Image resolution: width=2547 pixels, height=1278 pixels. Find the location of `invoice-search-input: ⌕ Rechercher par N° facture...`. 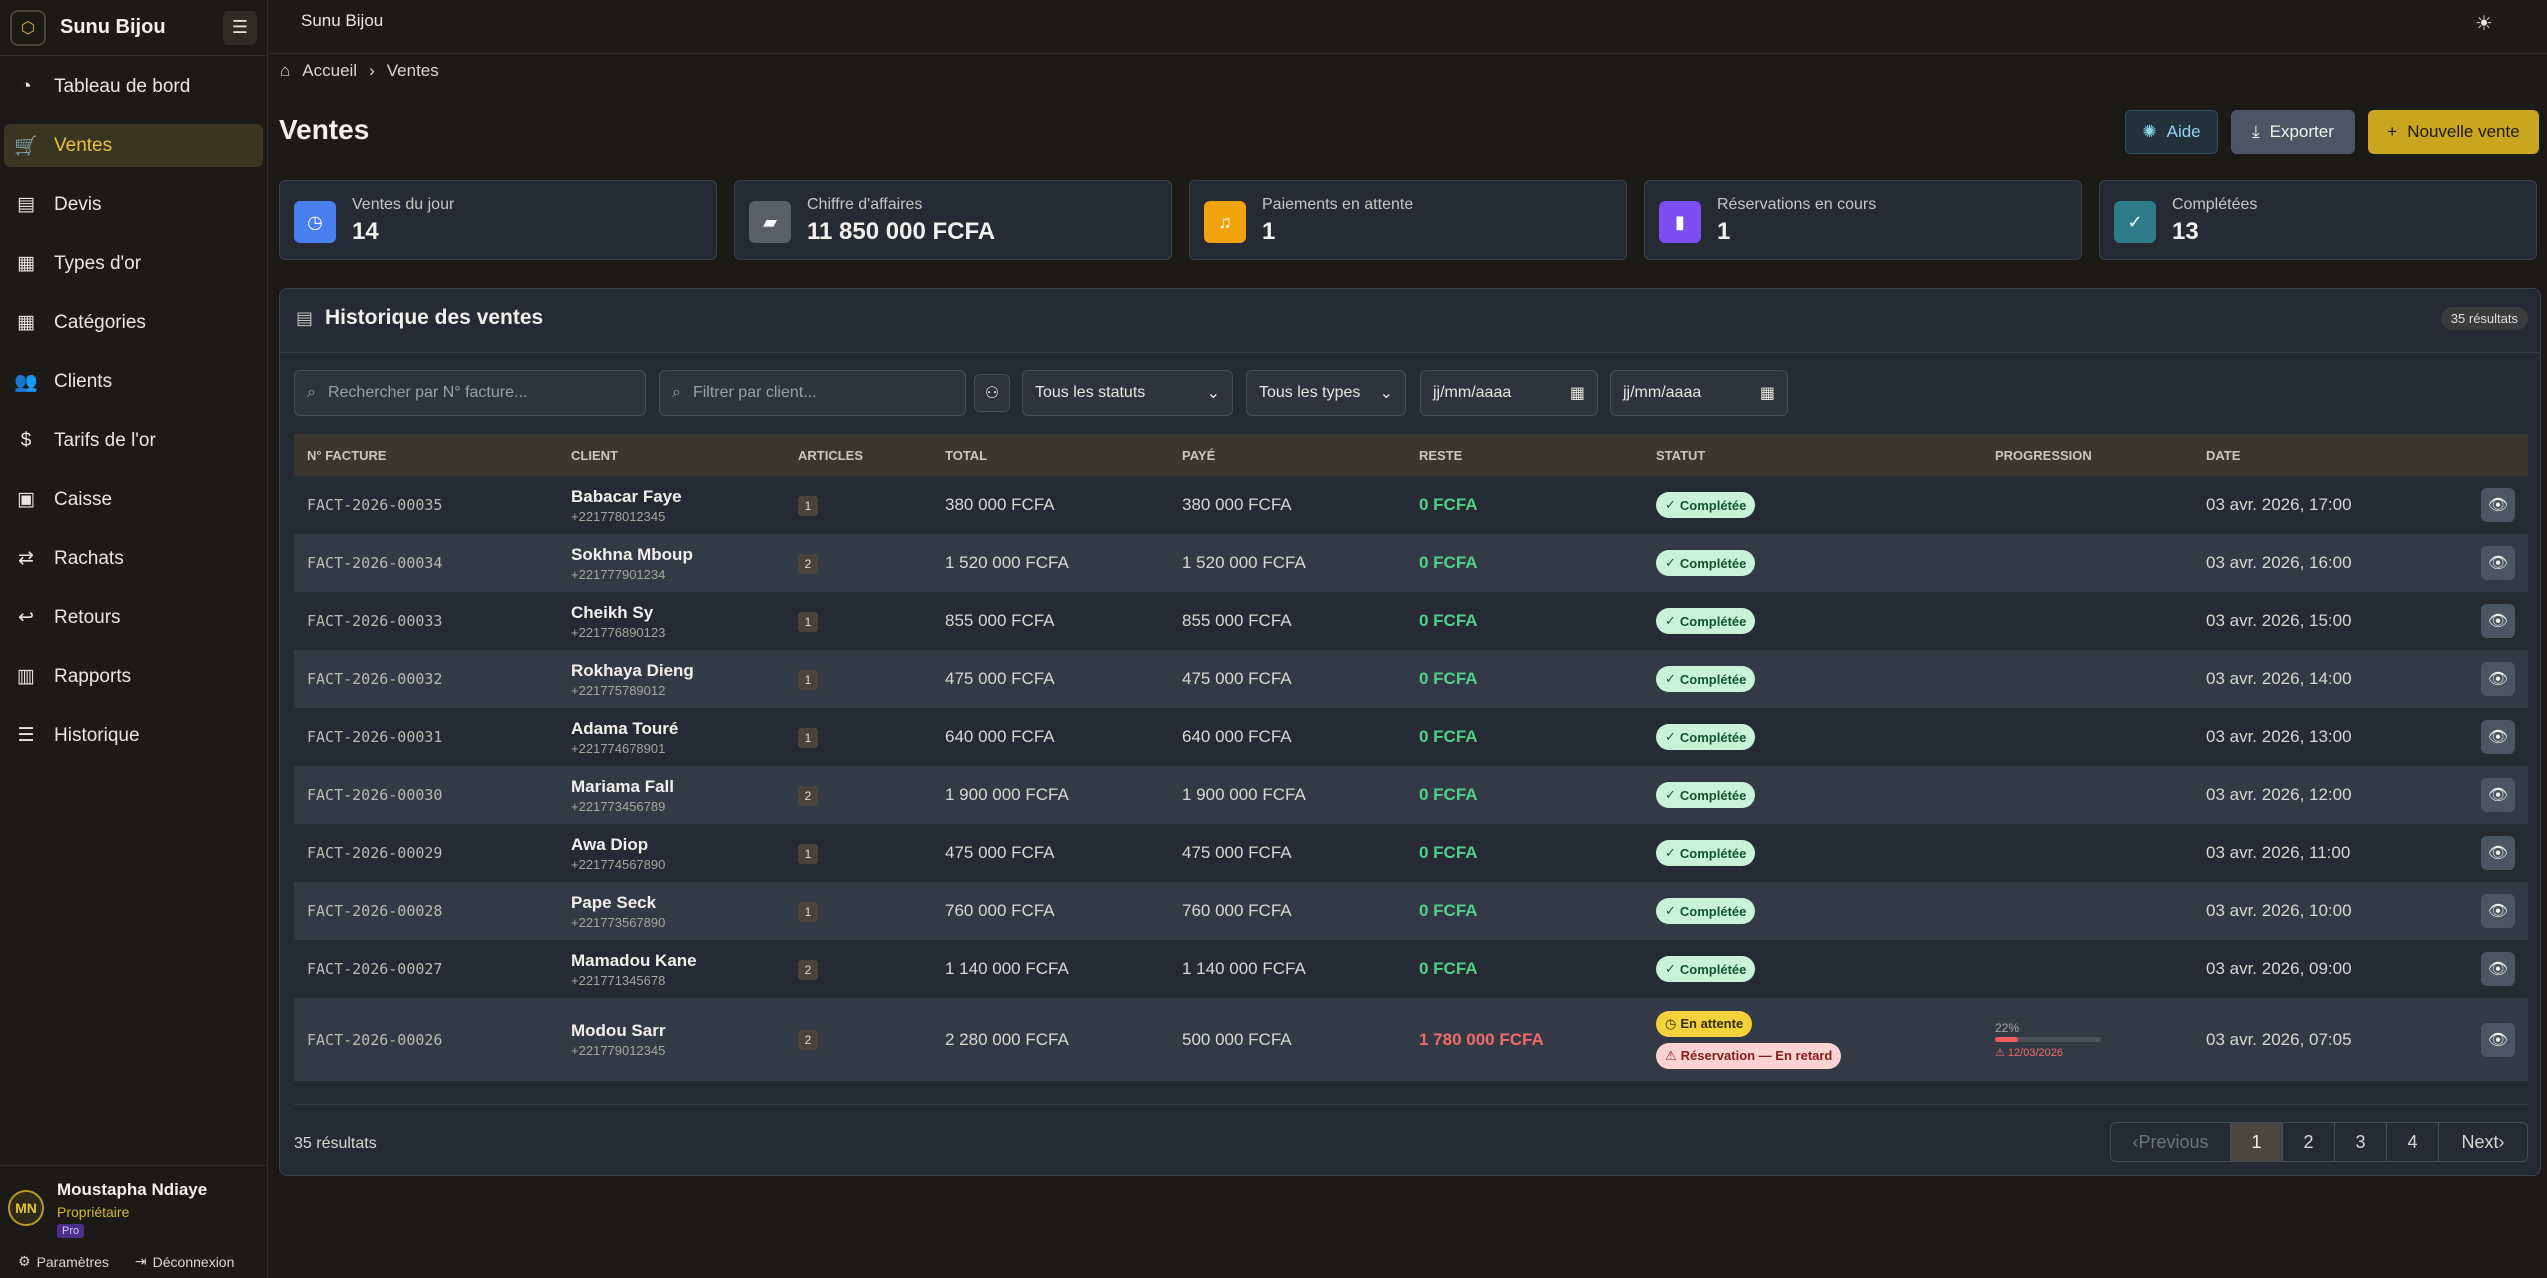

invoice-search-input: ⌕ Rechercher par N° facture... is located at coordinates (470, 393).